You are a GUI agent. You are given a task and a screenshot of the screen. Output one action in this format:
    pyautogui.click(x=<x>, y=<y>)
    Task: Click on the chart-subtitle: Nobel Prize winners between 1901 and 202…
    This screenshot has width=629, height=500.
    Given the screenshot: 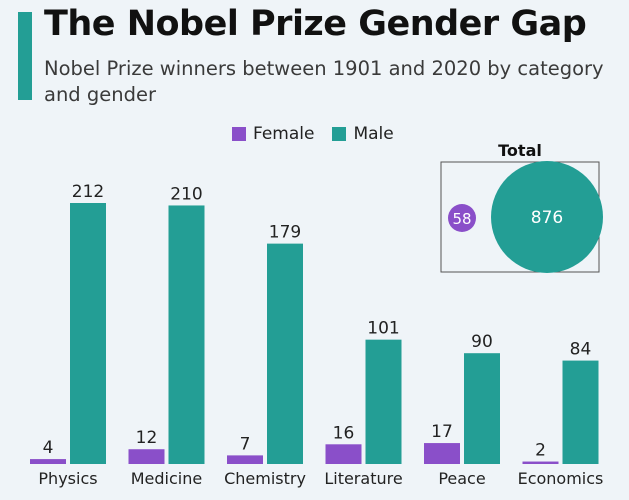 What is the action you would take?
    pyautogui.click(x=324, y=81)
    